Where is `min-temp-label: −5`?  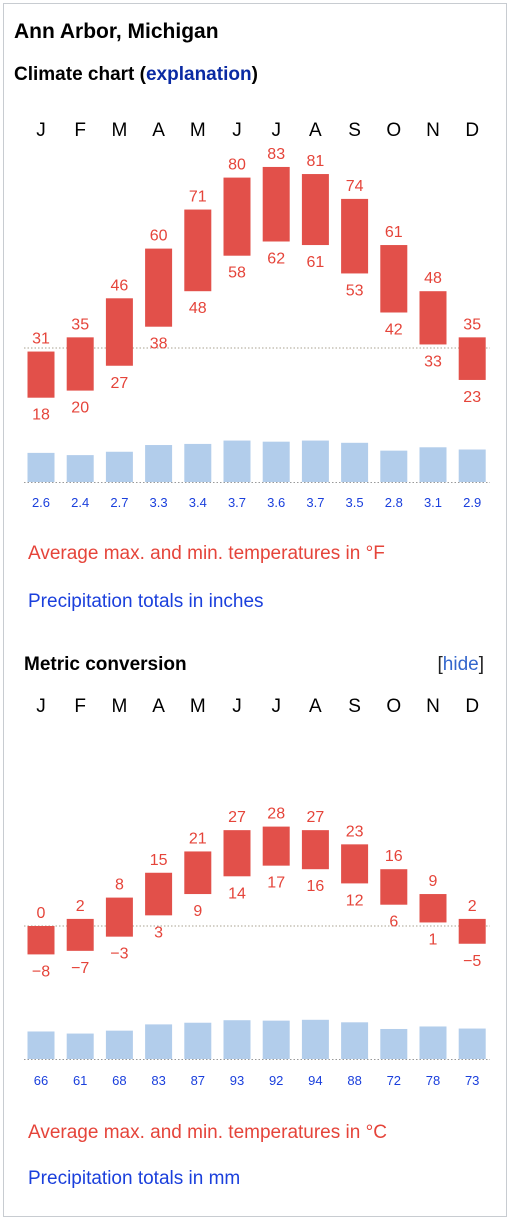
min-temp-label: −5 is located at coordinates (472, 961).